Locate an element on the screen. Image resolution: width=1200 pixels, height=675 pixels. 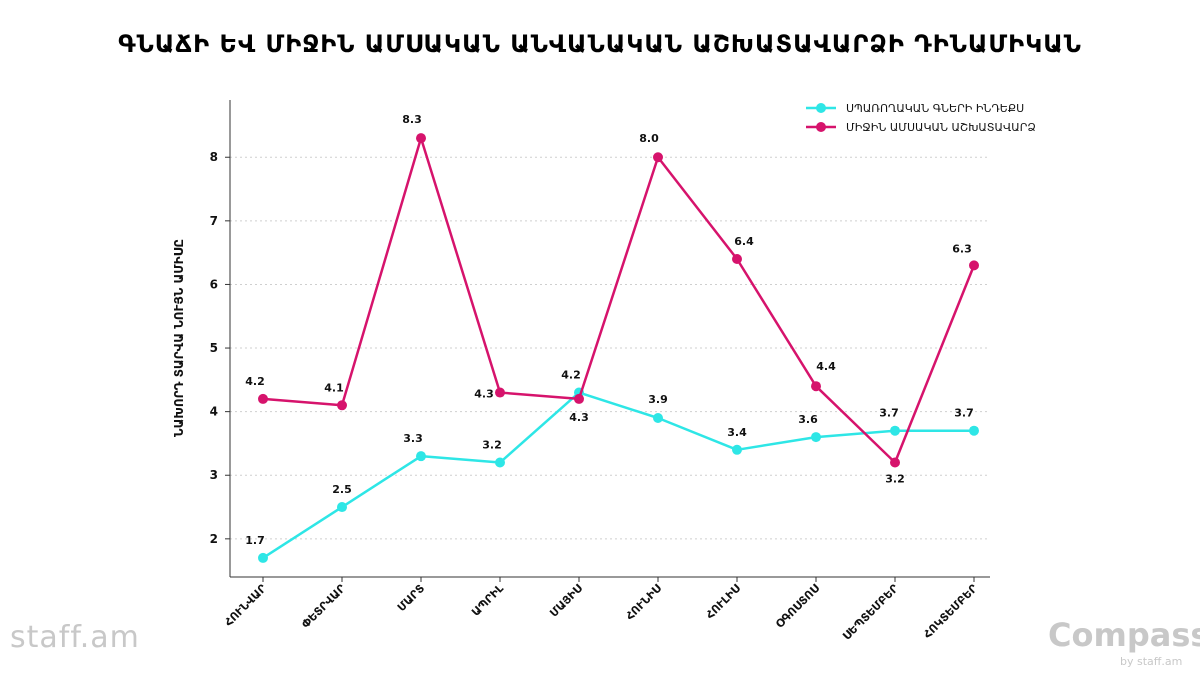
data-label: 4.1 is located at coordinates (334, 387).